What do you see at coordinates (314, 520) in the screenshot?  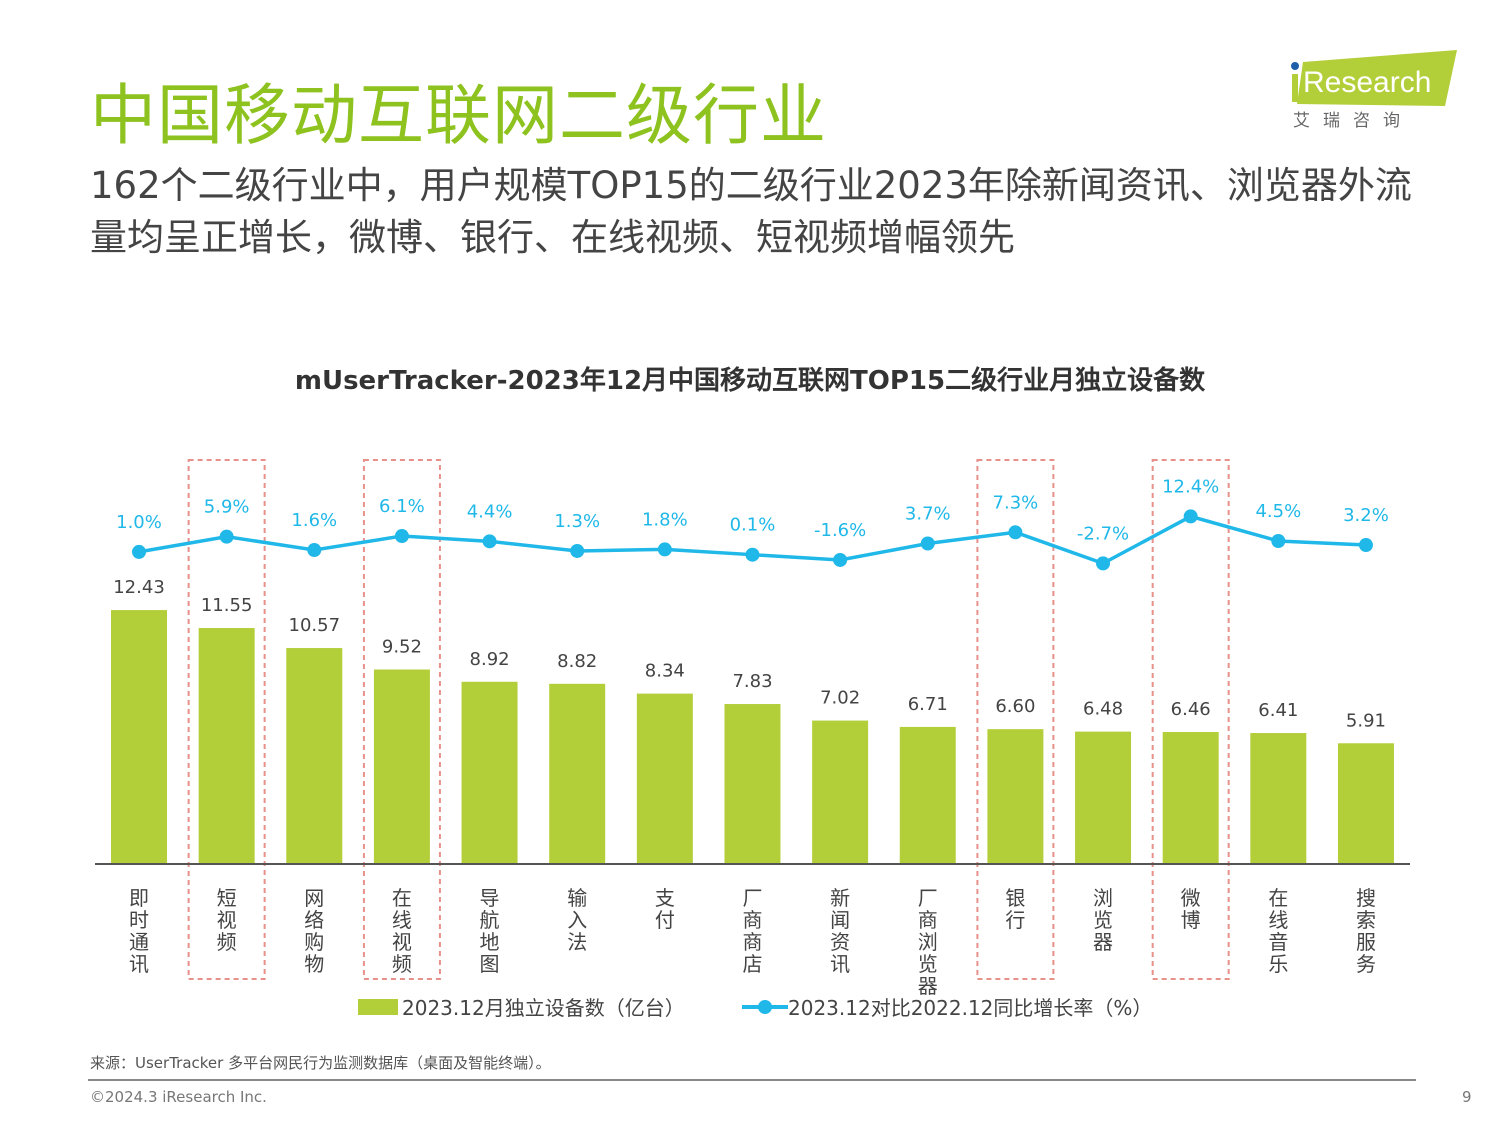 I see `growth-label: 1.6%` at bounding box center [314, 520].